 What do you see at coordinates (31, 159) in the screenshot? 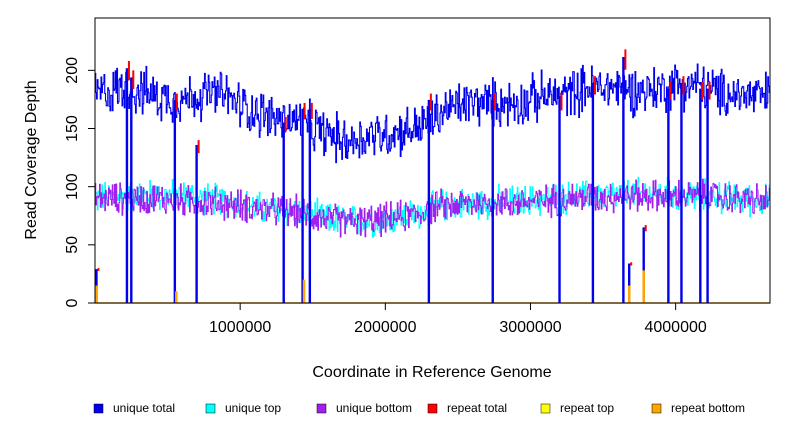
I see `y-axis-label: Read Coverage Depth` at bounding box center [31, 159].